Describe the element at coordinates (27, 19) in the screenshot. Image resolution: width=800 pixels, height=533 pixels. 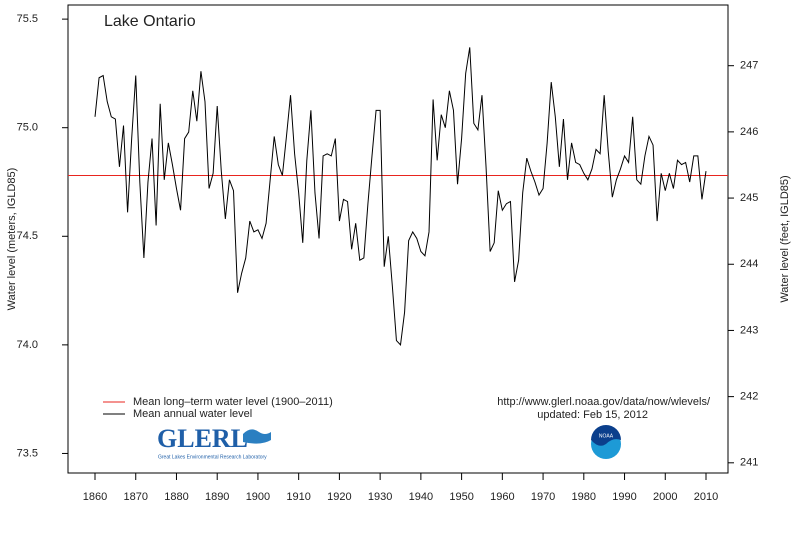
I see `y-tick-label: 75.5` at that location.